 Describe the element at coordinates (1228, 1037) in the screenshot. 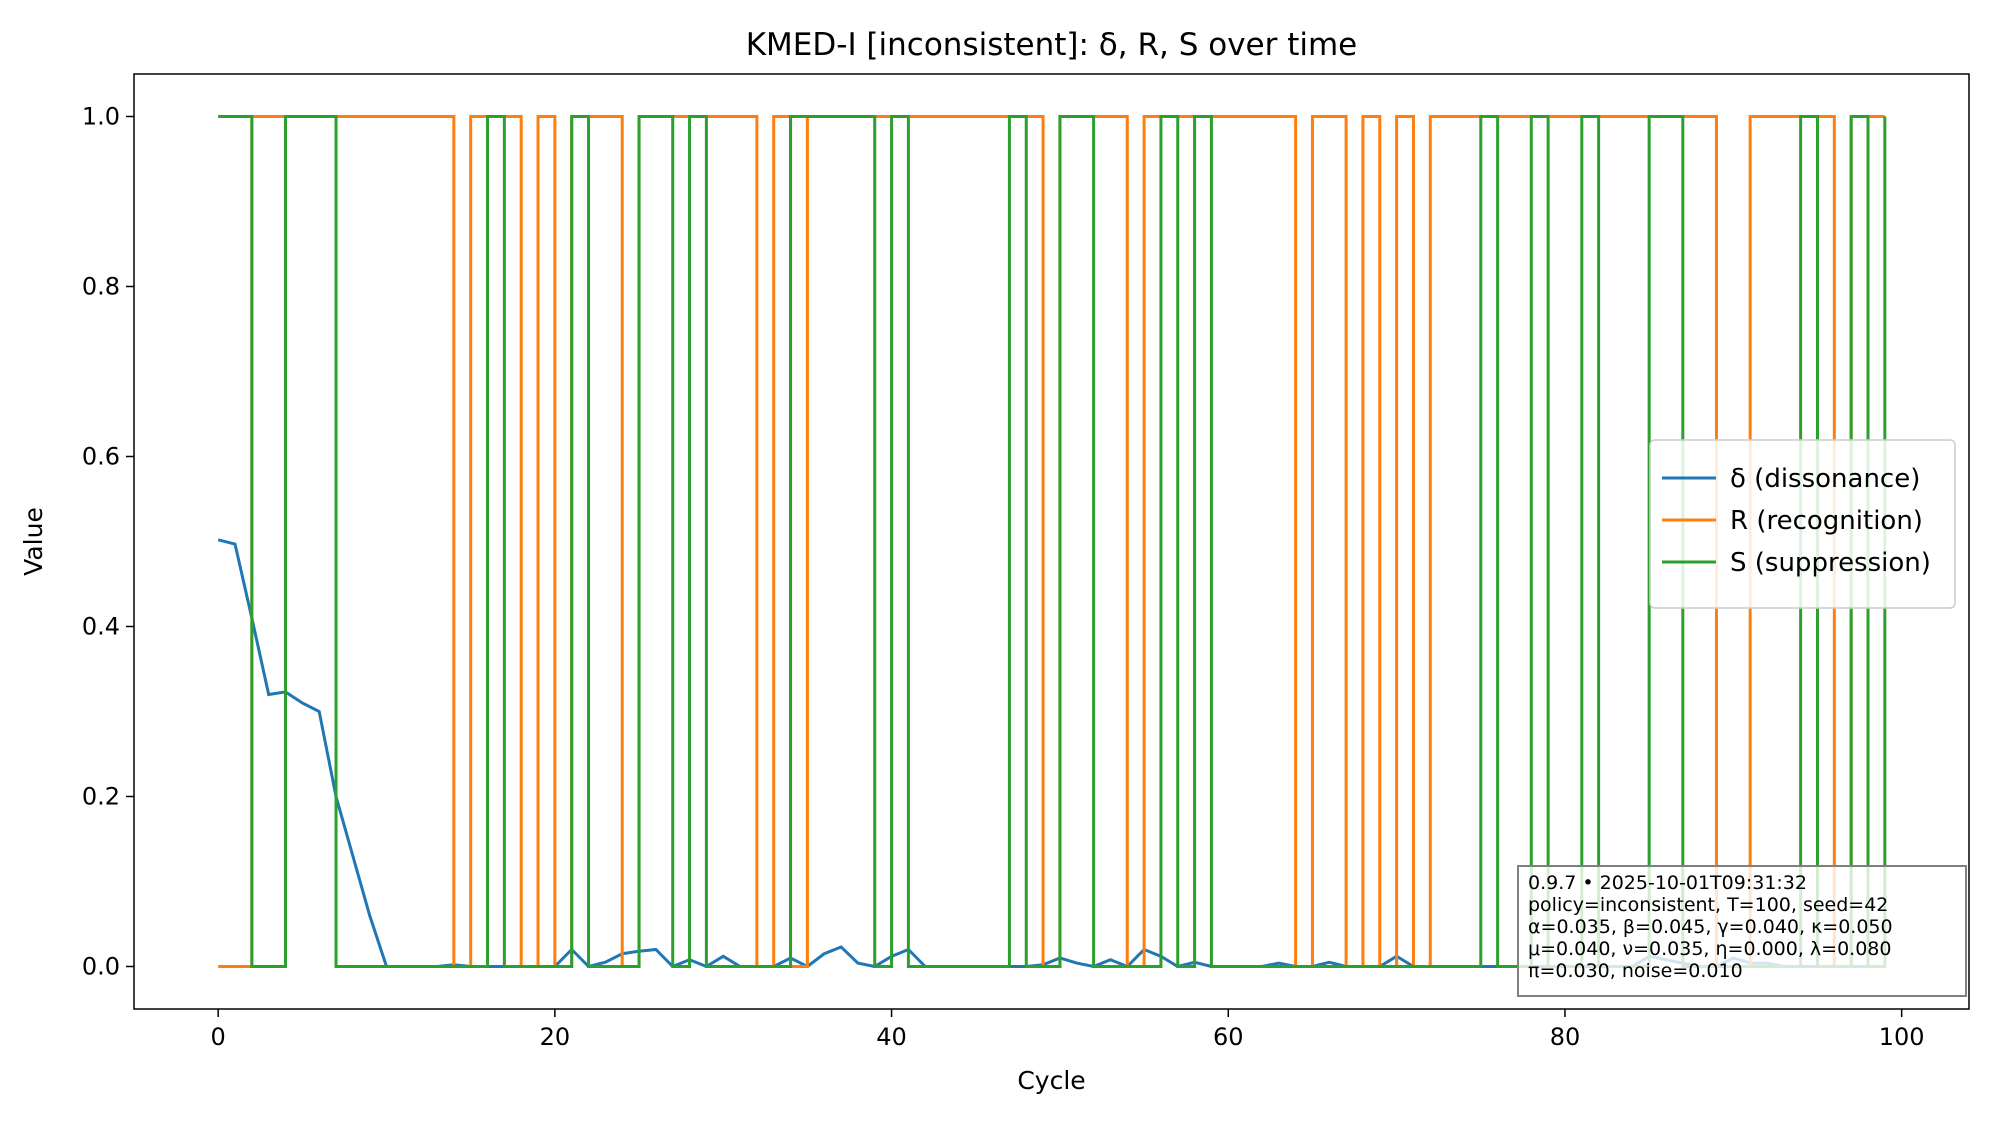

I see `x-tick-label: 60` at that location.